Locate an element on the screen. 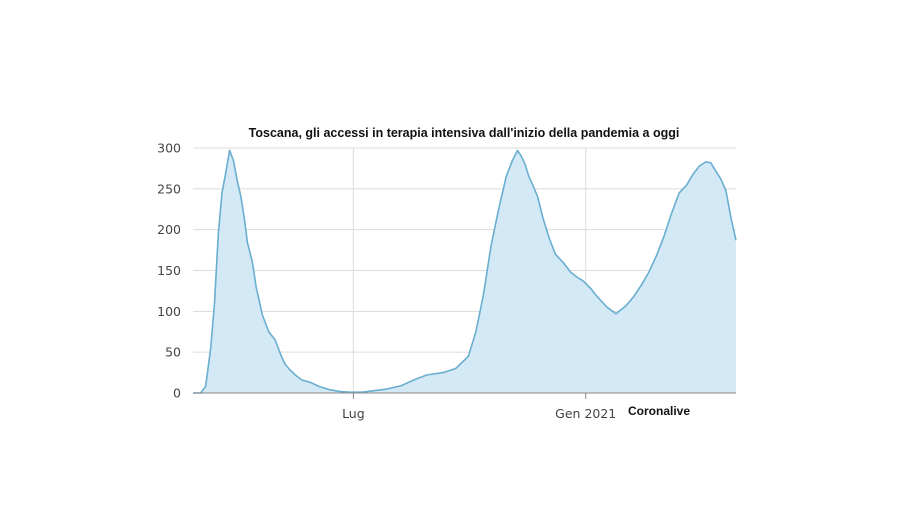 This screenshot has height=506, width=900. y-tick-labels: 0 50 100 150 200 250 300 is located at coordinates (169, 271).